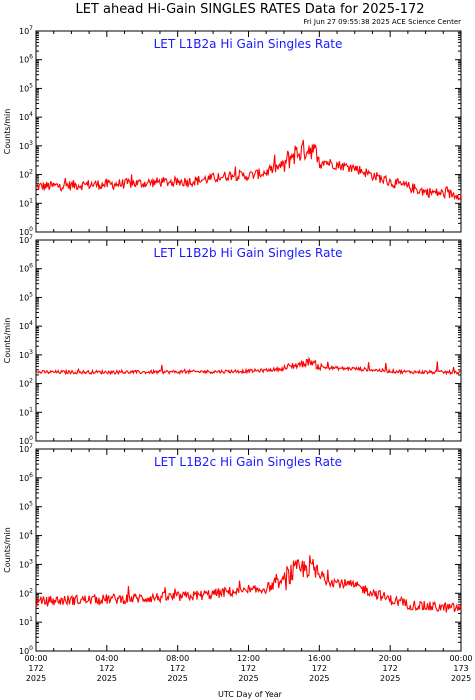 This screenshot has width=475, height=700. Describe the element at coordinates (248, 658) in the screenshot. I see `x-tick-time: 12:00` at that location.